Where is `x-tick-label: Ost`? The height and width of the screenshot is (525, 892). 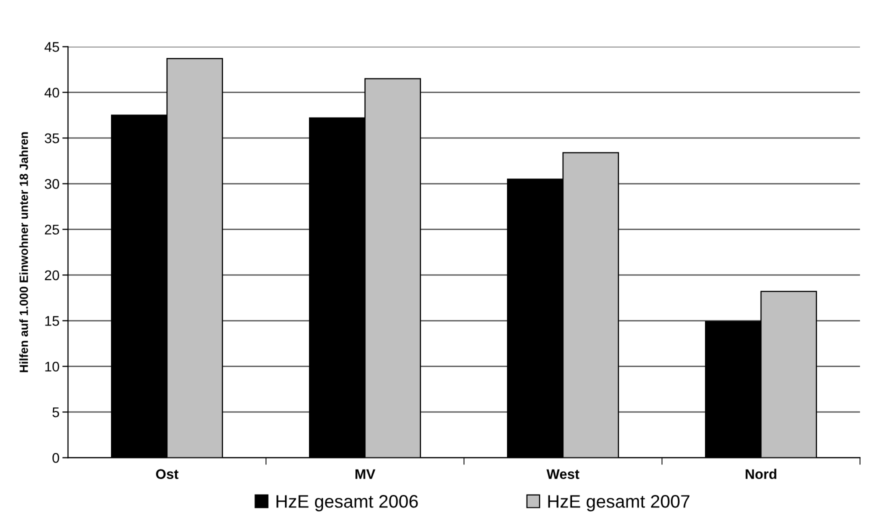
x-tick-label: Ost is located at coordinates (167, 474).